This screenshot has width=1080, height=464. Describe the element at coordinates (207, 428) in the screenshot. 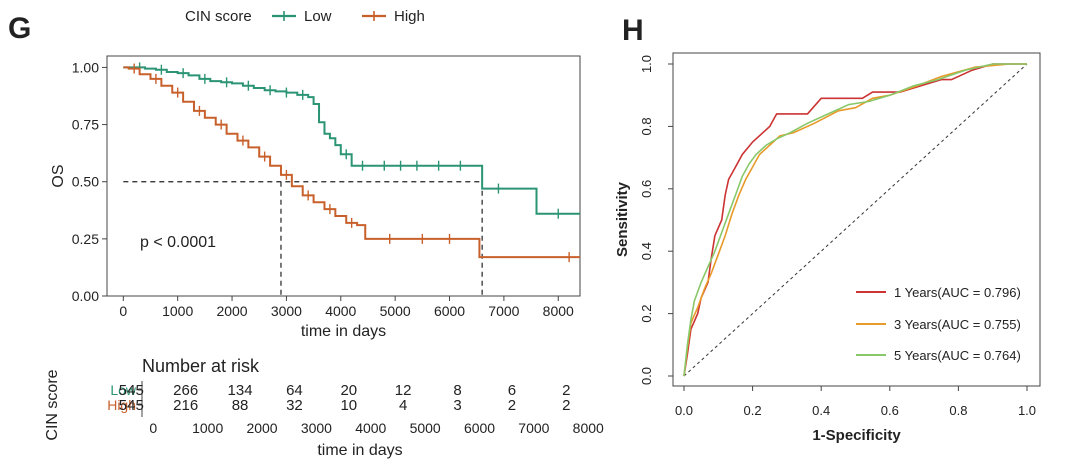

I see `risk-time-label: 1000` at that location.